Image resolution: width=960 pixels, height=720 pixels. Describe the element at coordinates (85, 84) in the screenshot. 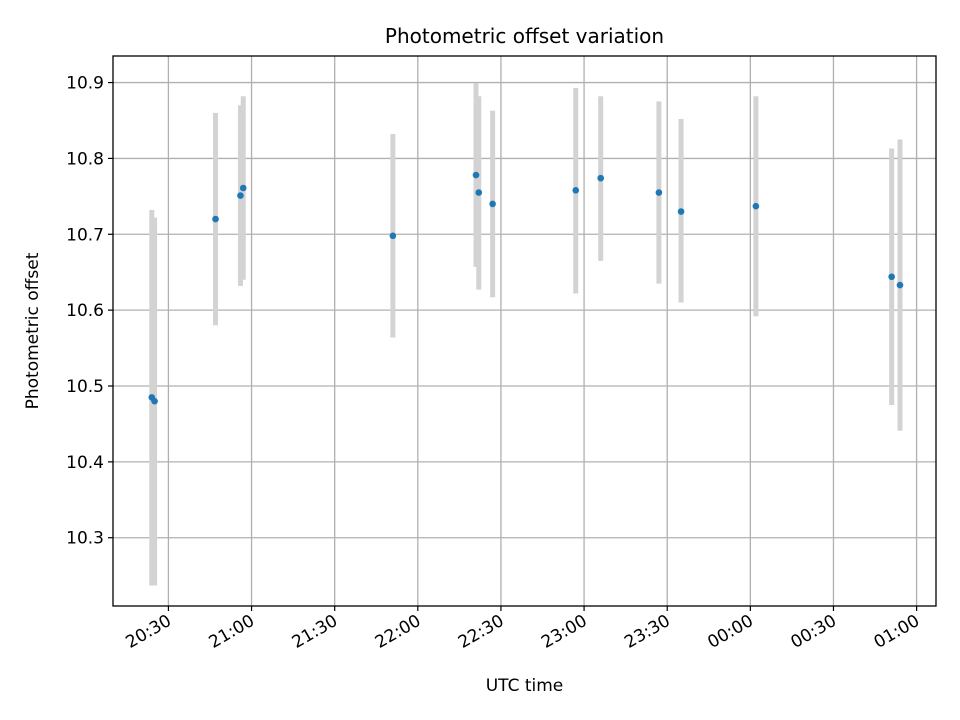

I see `y-tick-label: 10.9` at that location.